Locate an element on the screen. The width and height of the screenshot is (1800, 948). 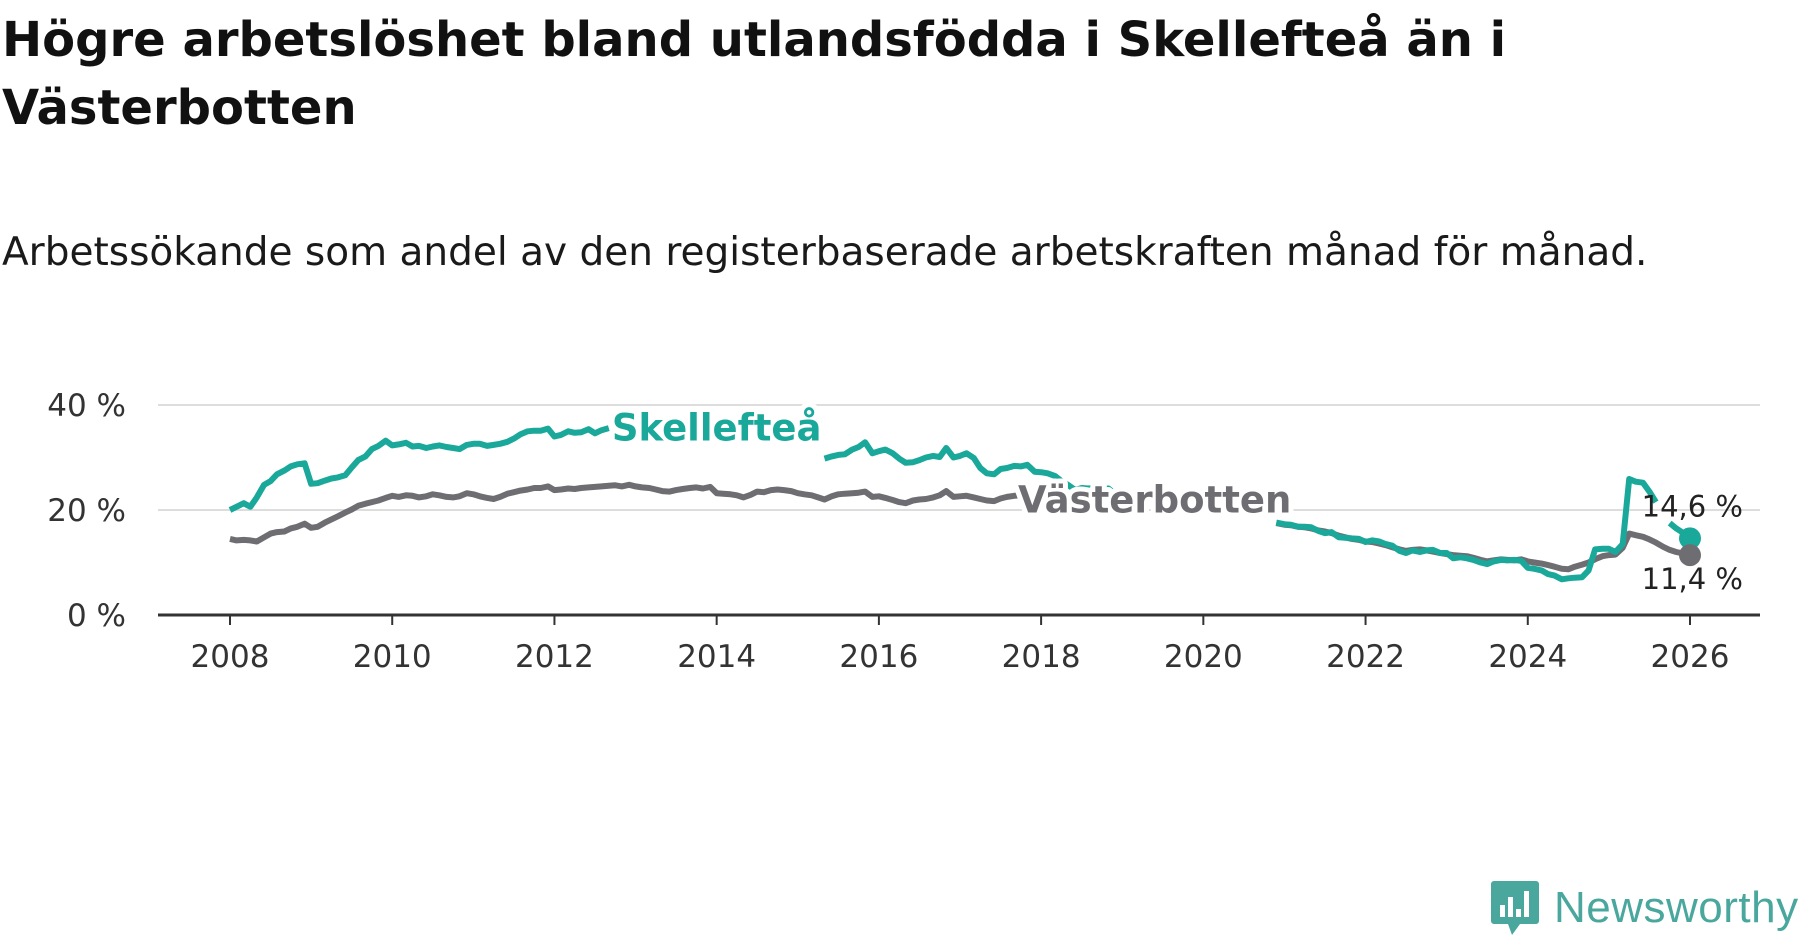
y-axis-ticks: 0 % 20 % 40 % is located at coordinates (86, 511).